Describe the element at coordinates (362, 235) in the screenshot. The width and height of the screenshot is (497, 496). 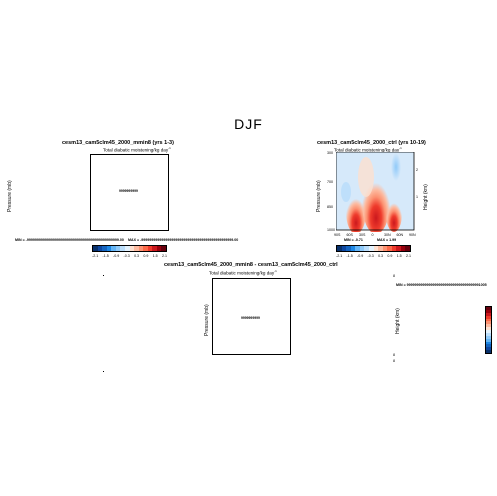
I see `axis-tick-label: 30S` at that location.